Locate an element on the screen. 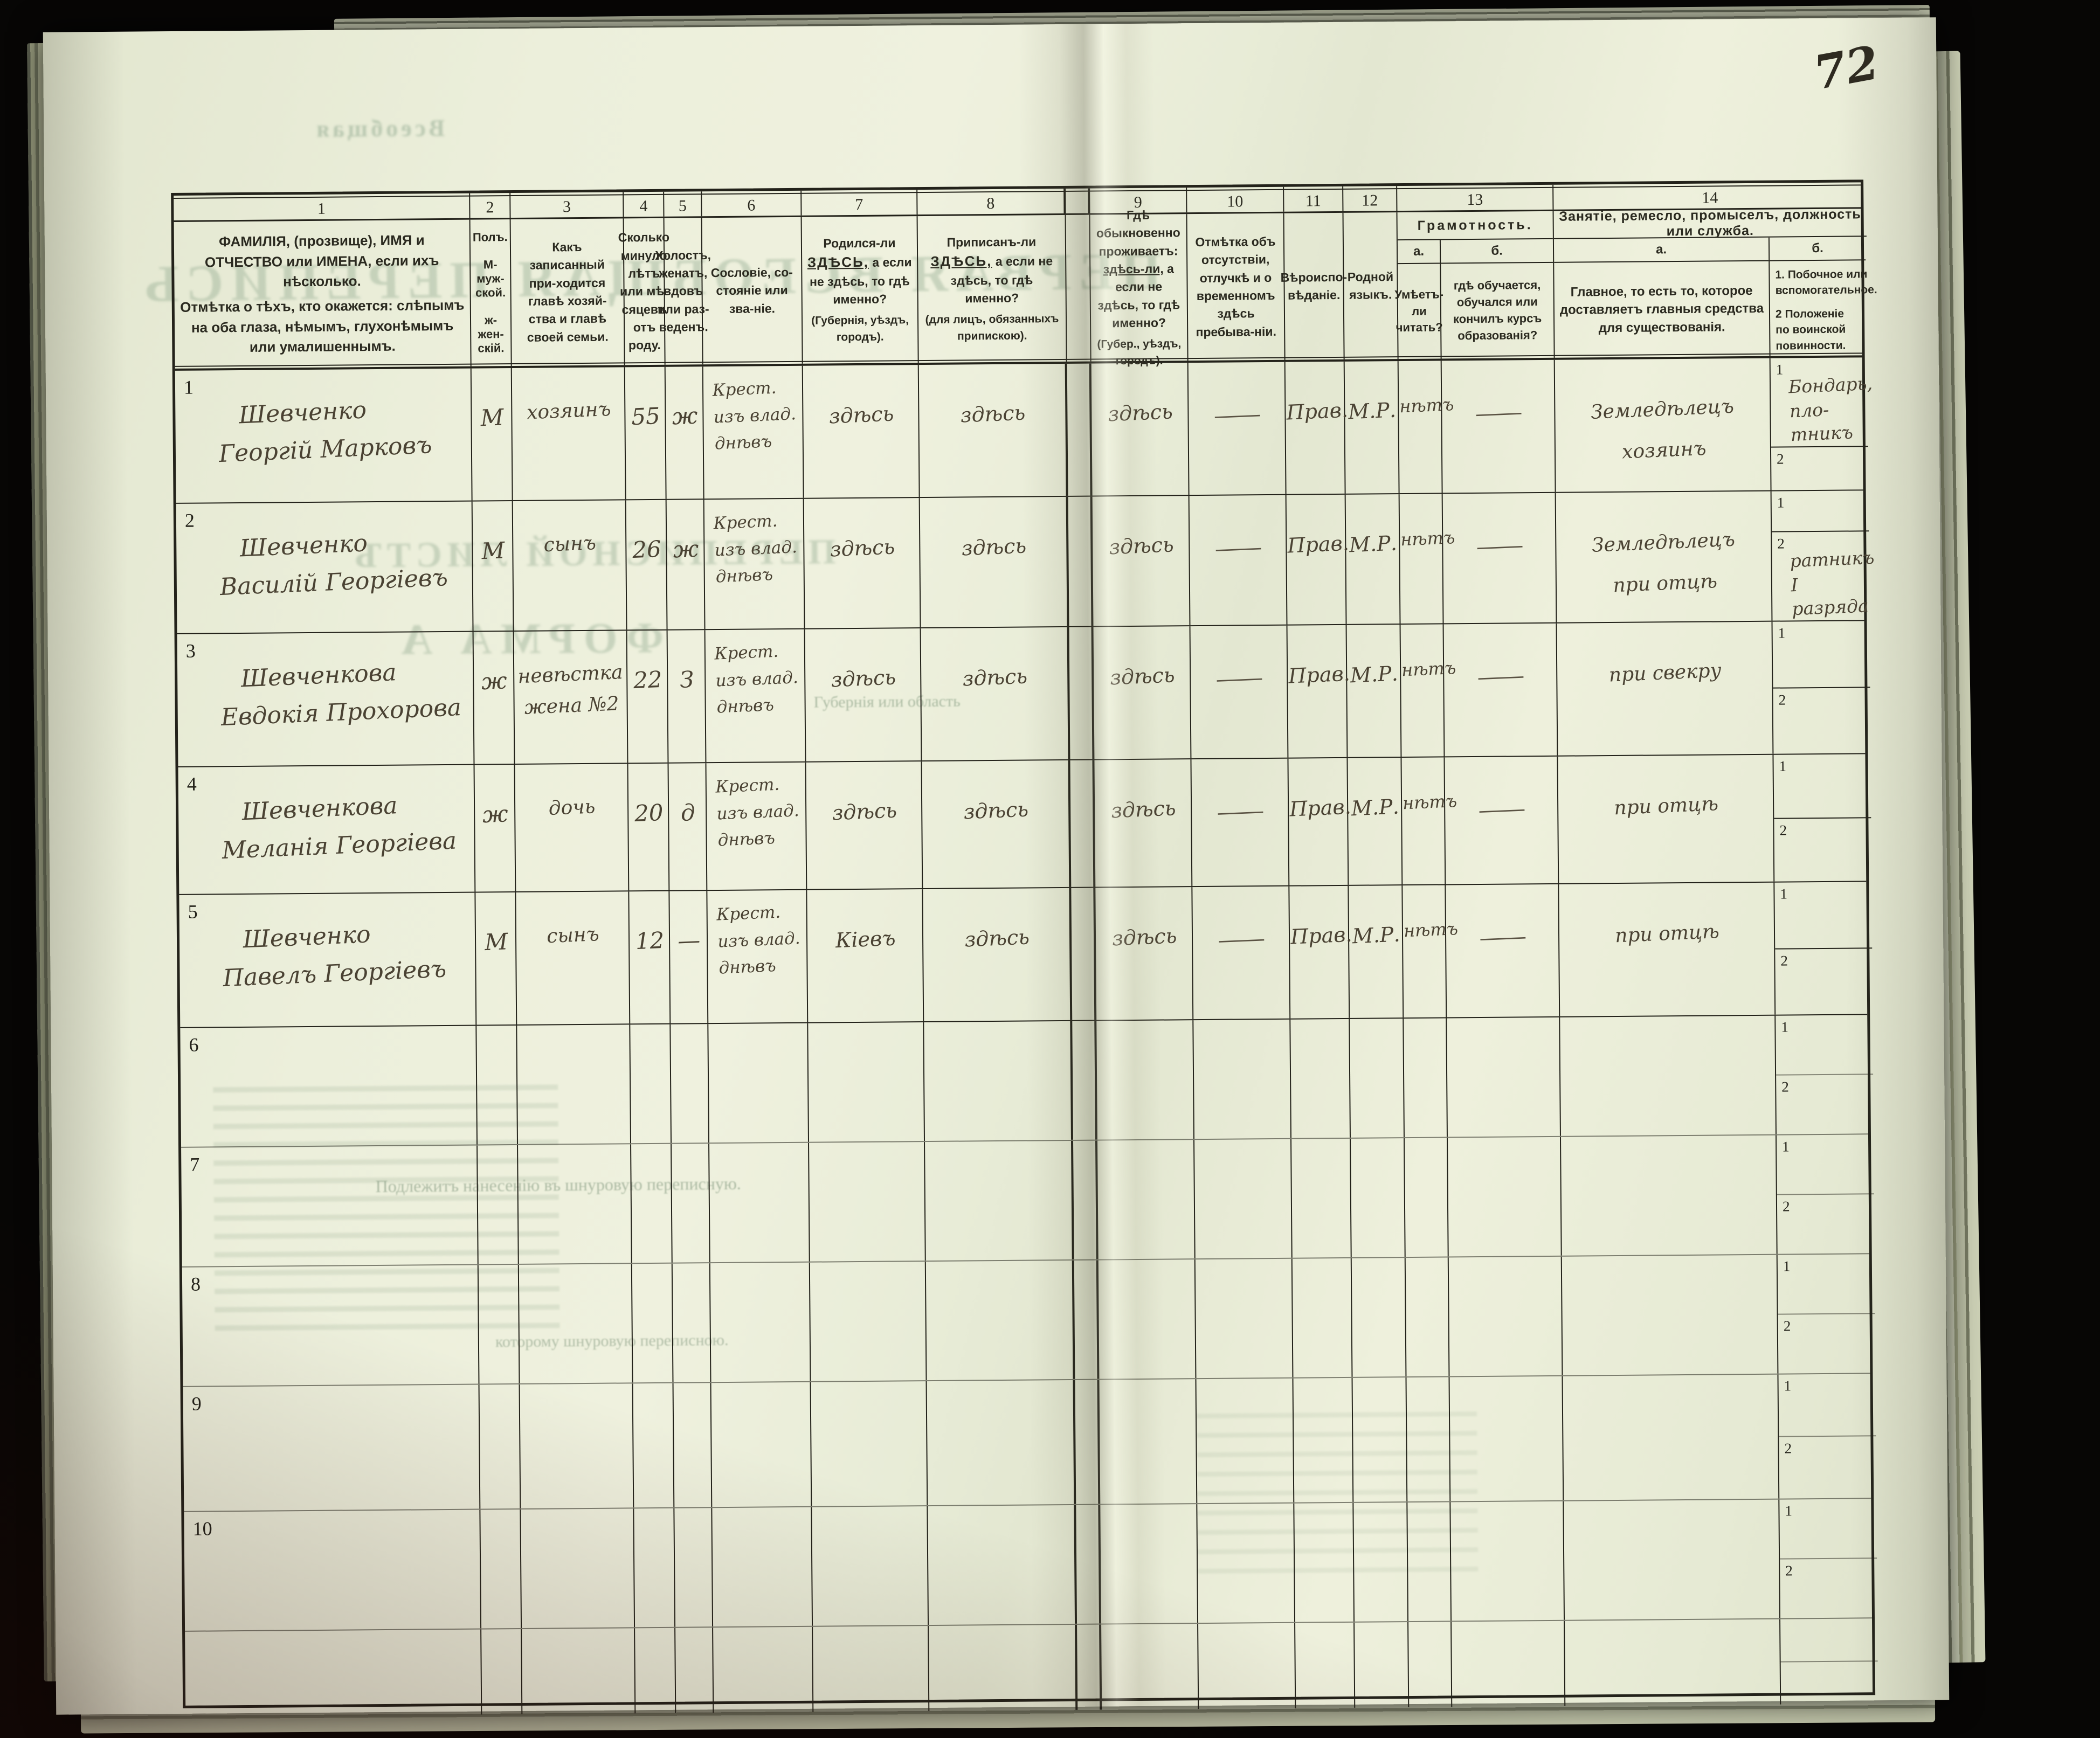 Image resolution: width=2100 pixels, height=1738 pixels. cell-occupation-main: при свекру is located at coordinates (1665, 688).